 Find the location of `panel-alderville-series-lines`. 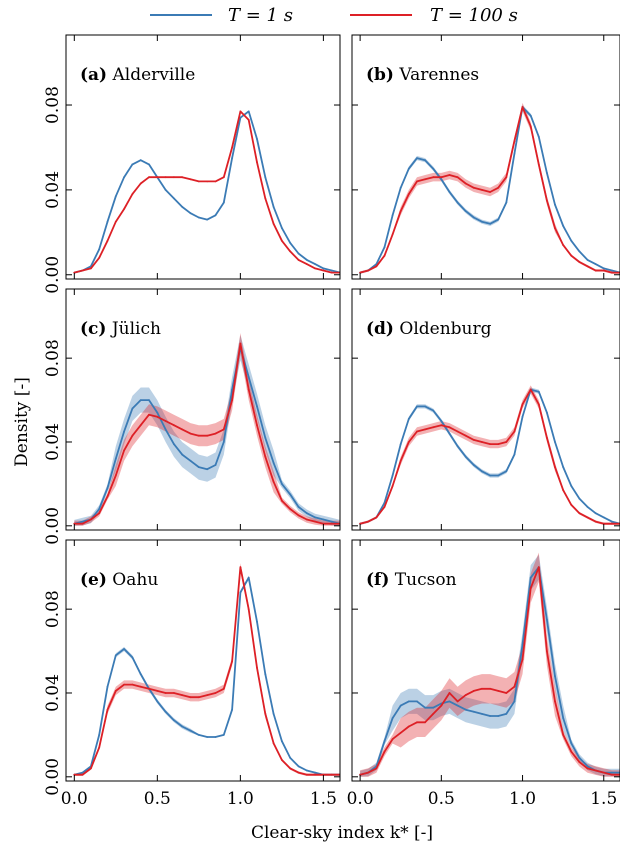

panel-alderville-series-lines is located at coordinates (206, 192).